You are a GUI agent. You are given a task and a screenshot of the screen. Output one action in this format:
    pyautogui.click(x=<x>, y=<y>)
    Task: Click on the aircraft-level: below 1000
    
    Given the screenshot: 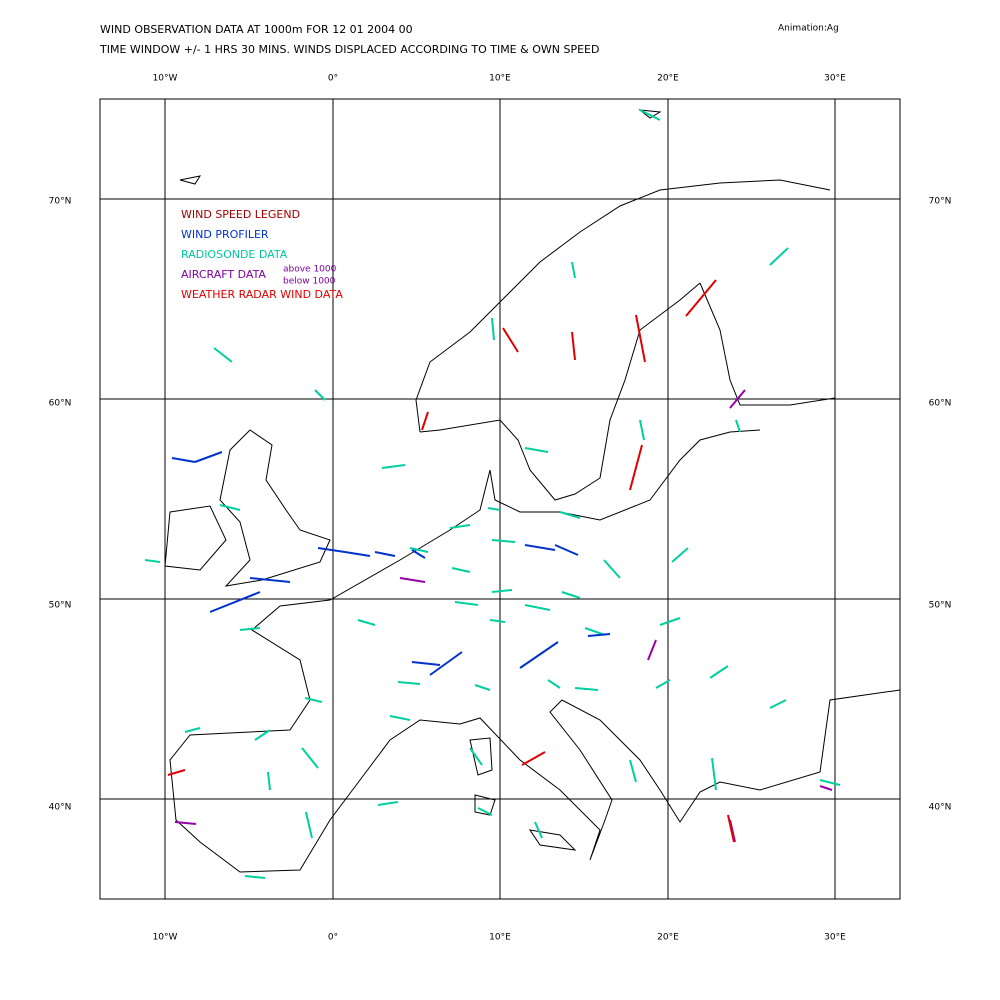 What is the action you would take?
    pyautogui.click(x=309, y=282)
    